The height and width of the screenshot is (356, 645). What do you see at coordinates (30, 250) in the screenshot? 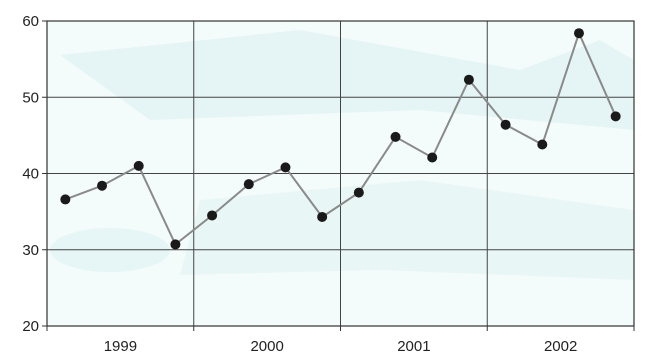
I see `y-tick-label: 30` at bounding box center [30, 250].